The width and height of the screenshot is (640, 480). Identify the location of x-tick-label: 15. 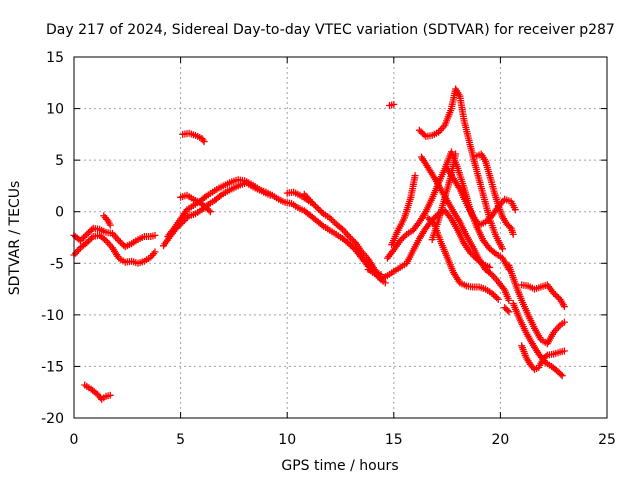
(394, 440).